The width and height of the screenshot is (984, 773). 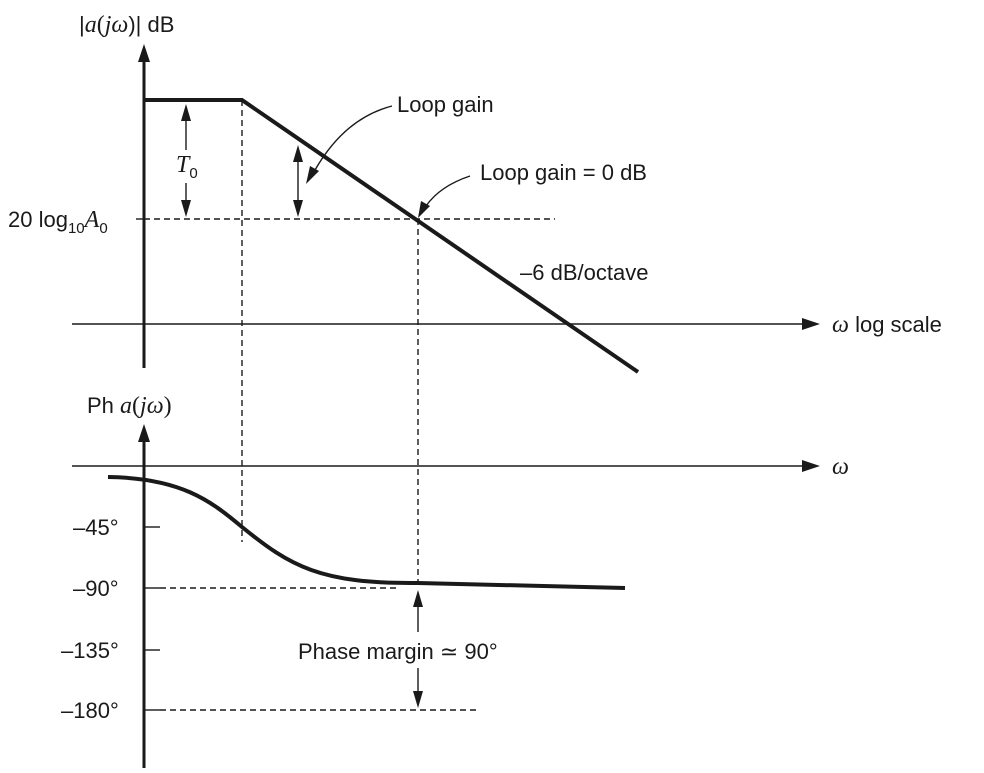 I want to click on phase-x-axis-arrowhead, so click(x=811, y=466).